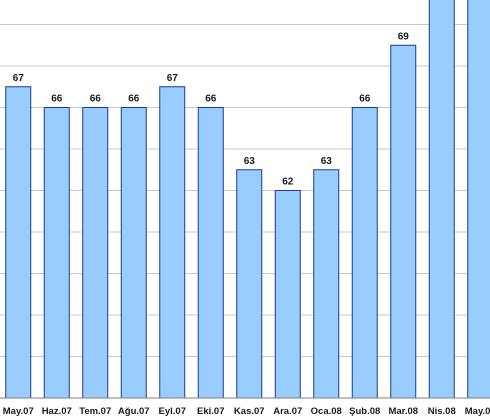 This screenshot has height=420, width=490. I want to click on x-tick-label-12: May.08, so click(477, 411).